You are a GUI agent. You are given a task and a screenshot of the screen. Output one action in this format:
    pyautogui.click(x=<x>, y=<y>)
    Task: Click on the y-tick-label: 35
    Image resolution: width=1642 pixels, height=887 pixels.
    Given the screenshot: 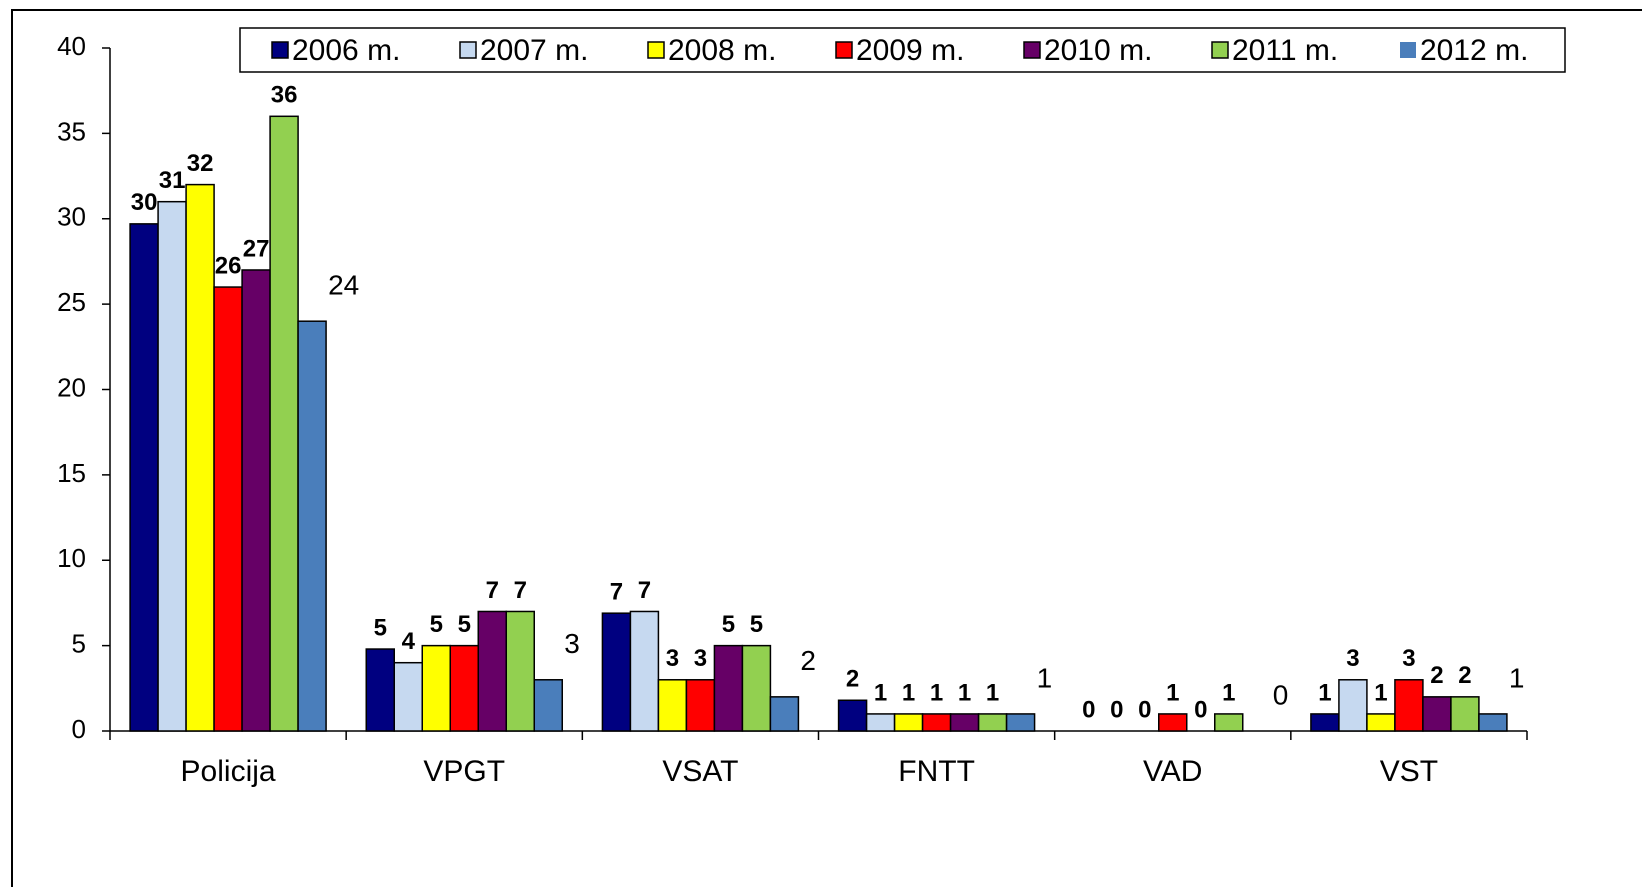 What is the action you would take?
    pyautogui.click(x=71, y=131)
    